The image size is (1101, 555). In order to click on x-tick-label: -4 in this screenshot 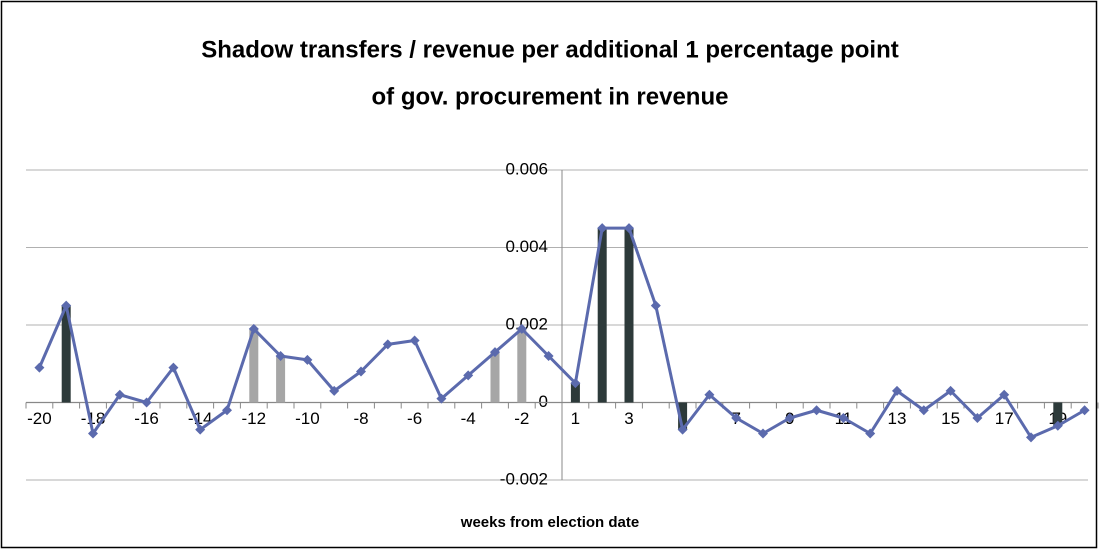, I will do `click(468, 418)`.